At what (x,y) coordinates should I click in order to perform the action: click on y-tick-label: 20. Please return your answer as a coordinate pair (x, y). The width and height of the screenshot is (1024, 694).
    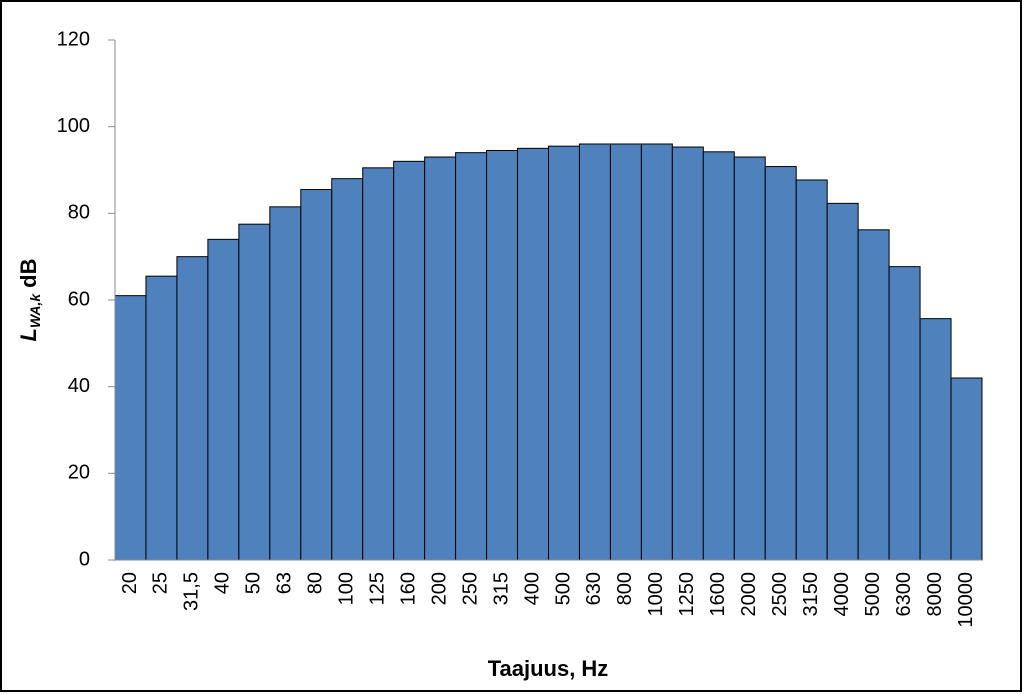
    Looking at the image, I should click on (79, 473).